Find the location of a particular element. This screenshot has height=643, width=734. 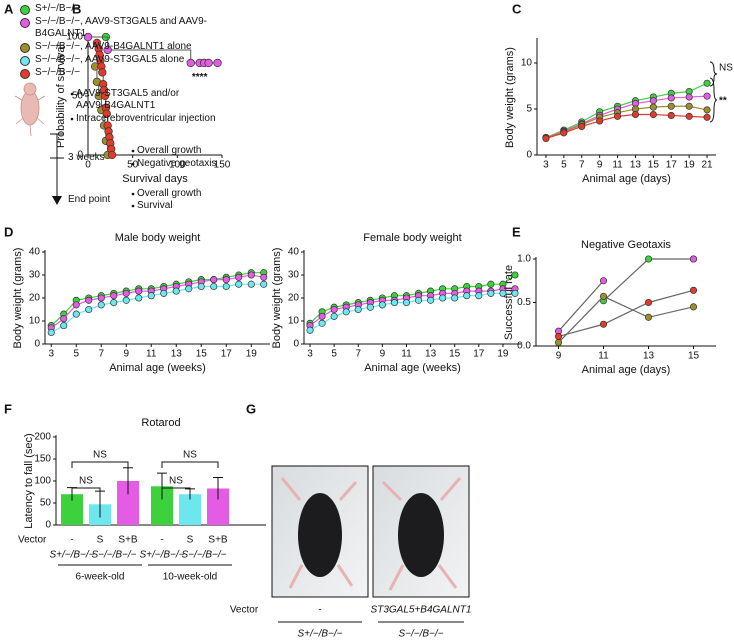

y-tick-label: 20 is located at coordinates (35, 298).